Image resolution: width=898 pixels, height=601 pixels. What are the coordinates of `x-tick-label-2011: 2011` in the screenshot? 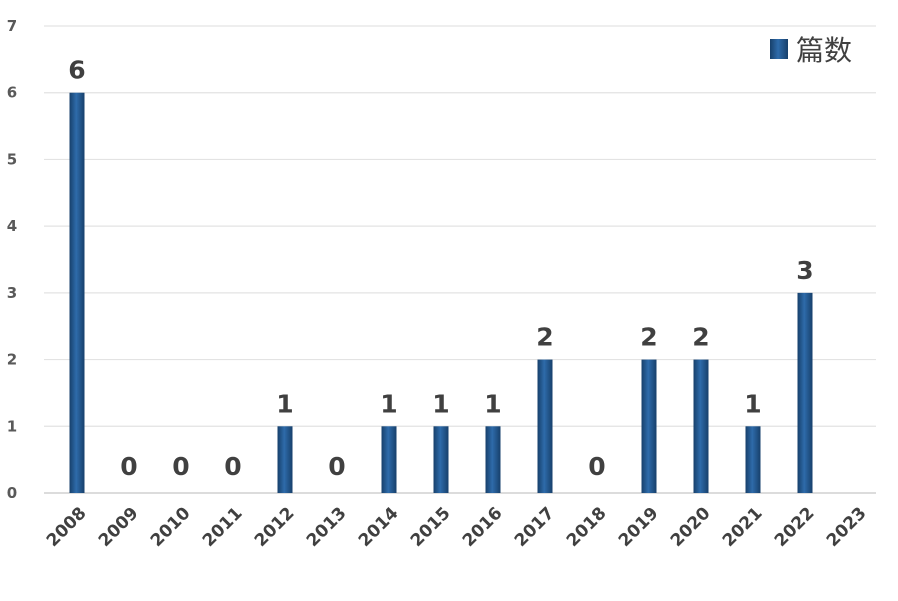 It's located at (223, 527).